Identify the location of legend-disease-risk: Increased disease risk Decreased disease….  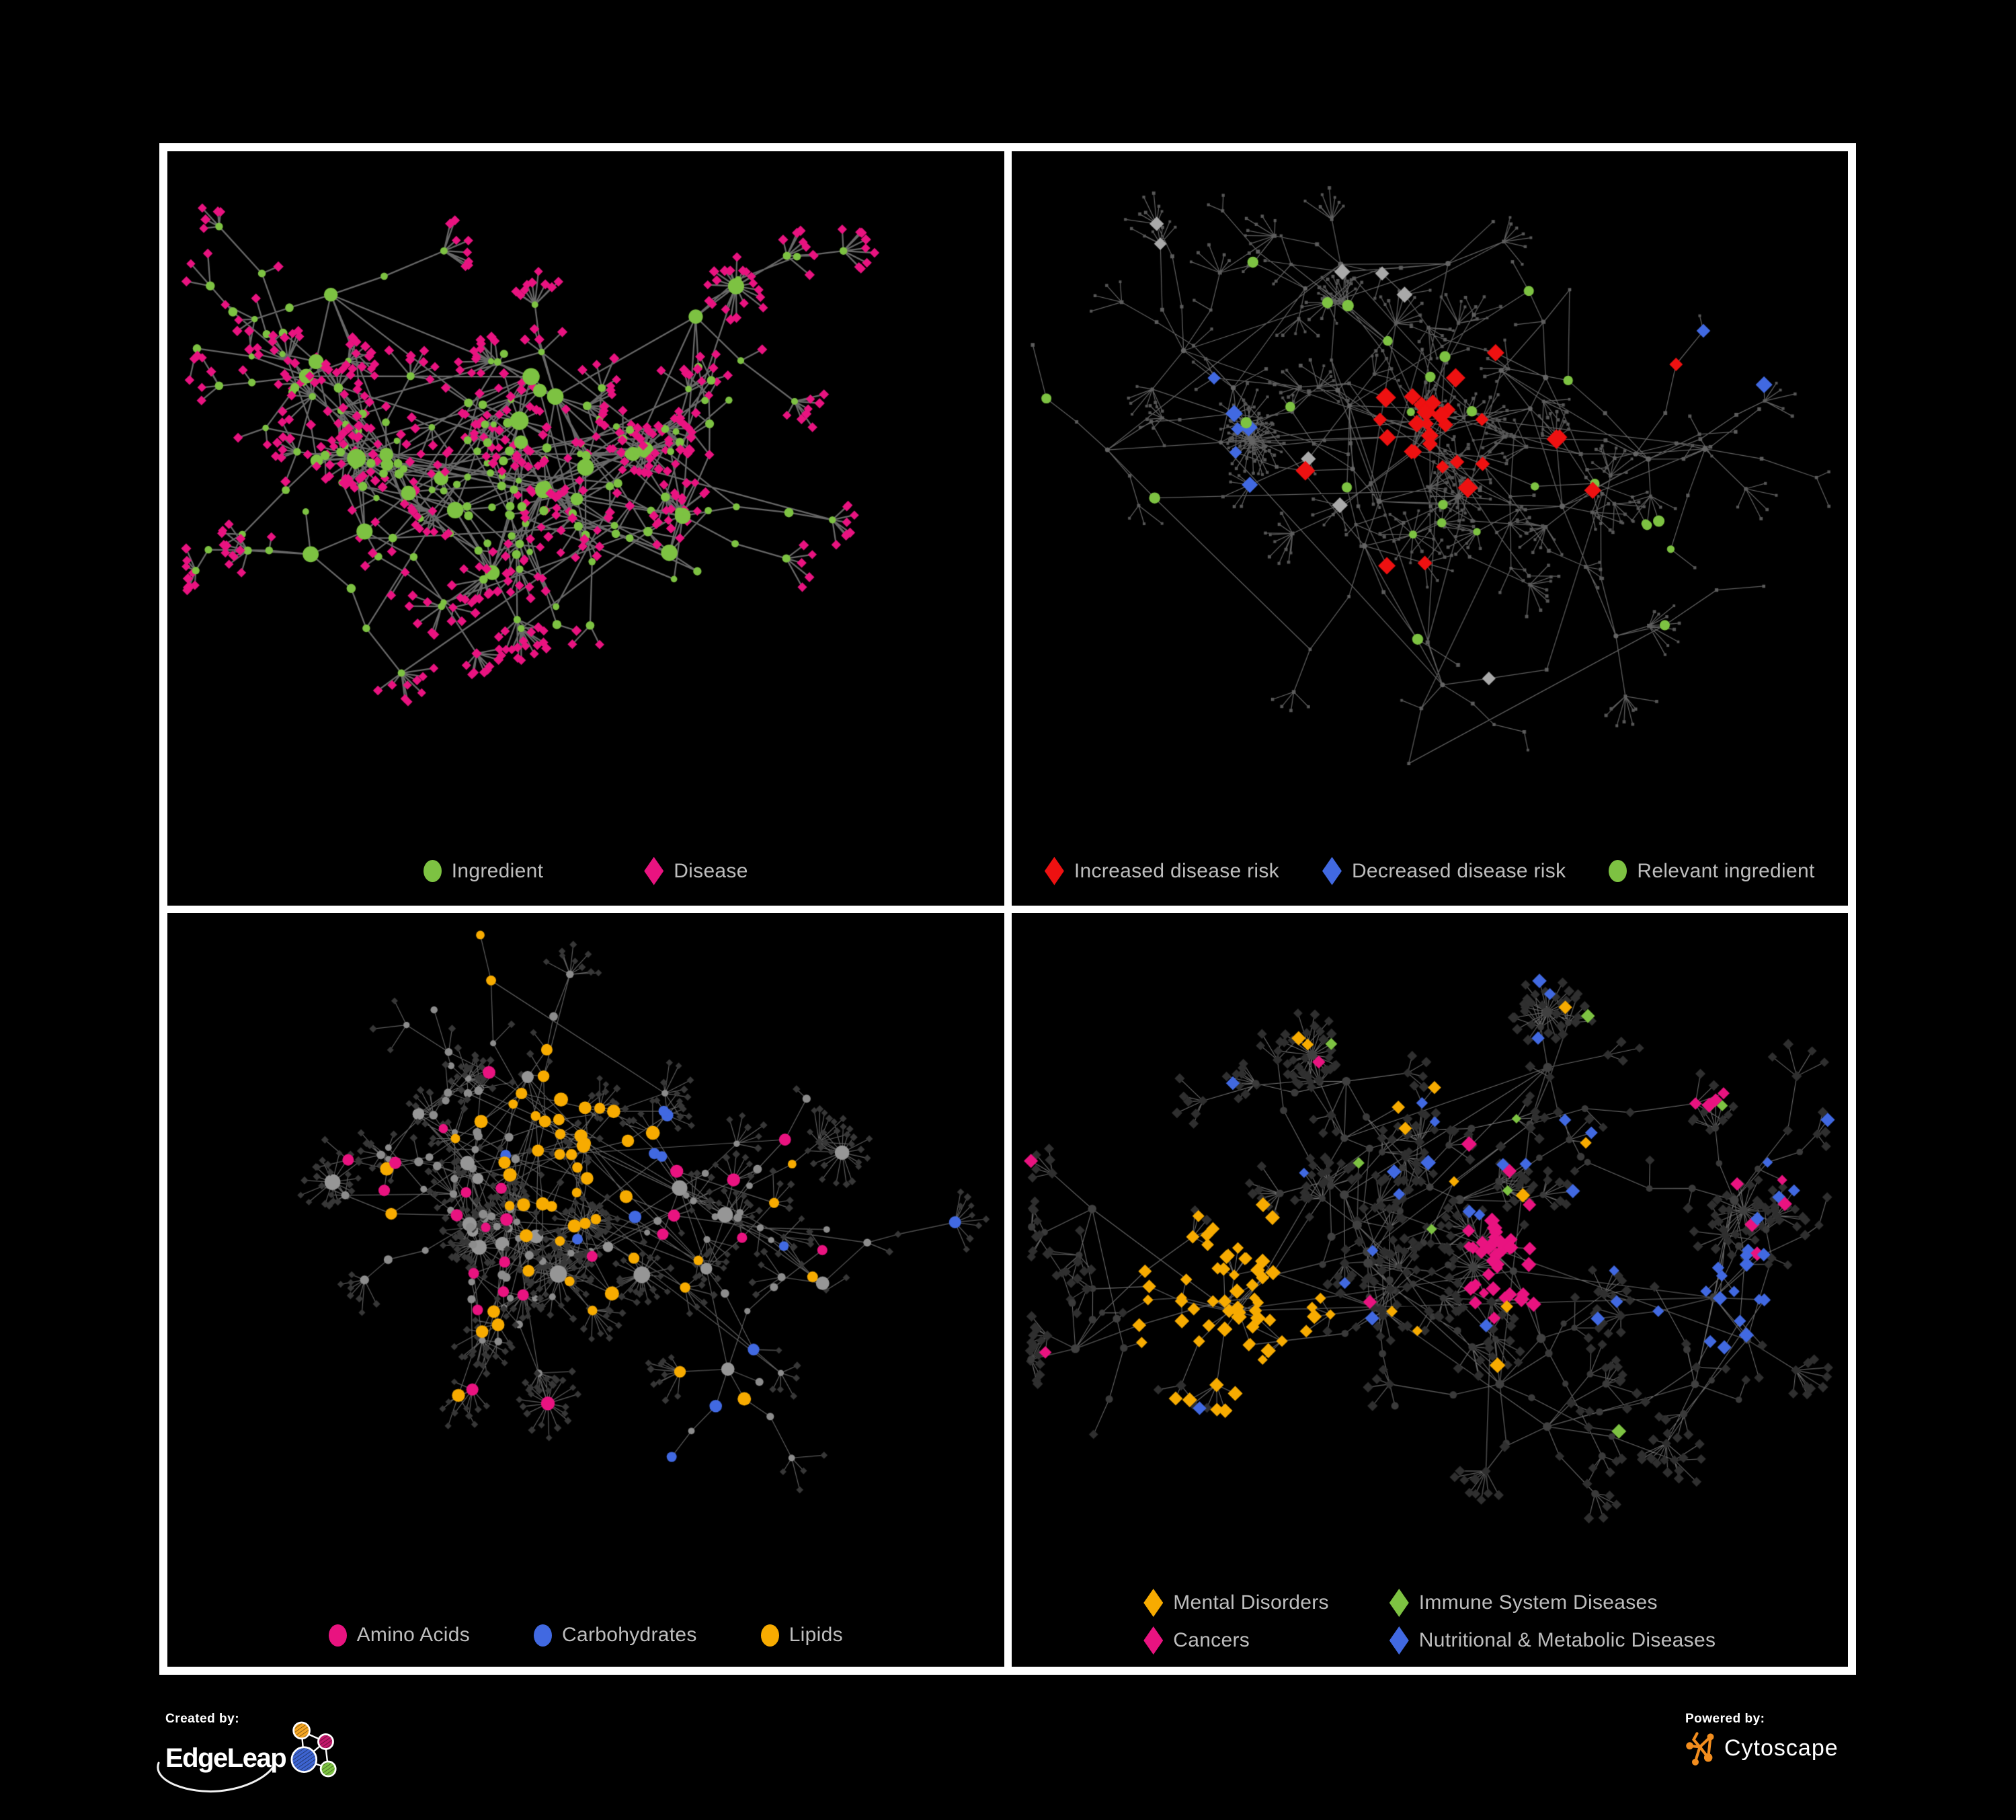
(1430, 871).